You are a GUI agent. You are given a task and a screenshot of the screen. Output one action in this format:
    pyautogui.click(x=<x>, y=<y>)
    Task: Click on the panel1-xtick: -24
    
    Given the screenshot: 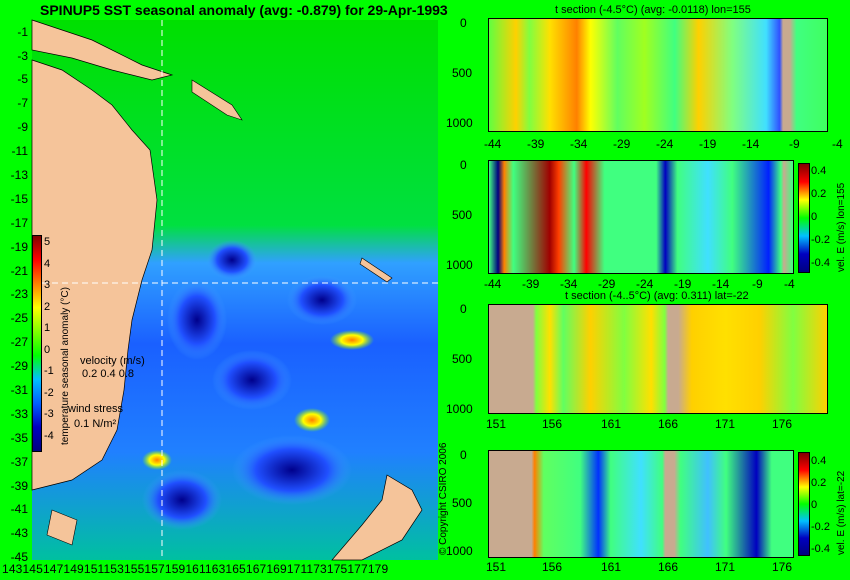 What is the action you would take?
    pyautogui.click(x=665, y=144)
    